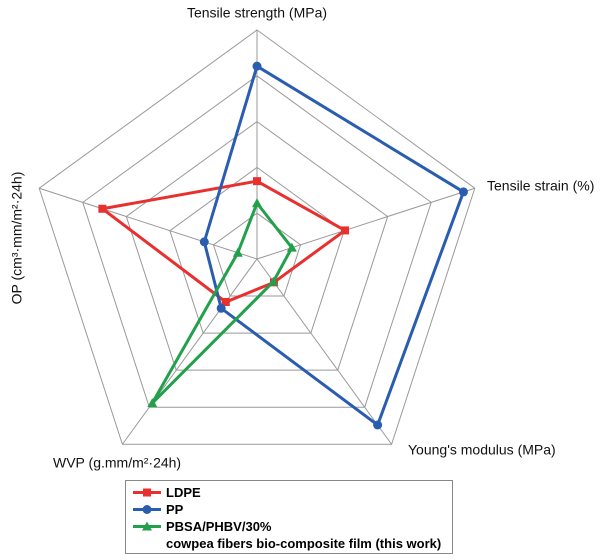 The width and height of the screenshot is (616, 560). Describe the element at coordinates (257, 13) in the screenshot. I see `axis-label: Tensile strength (MPa)` at that location.